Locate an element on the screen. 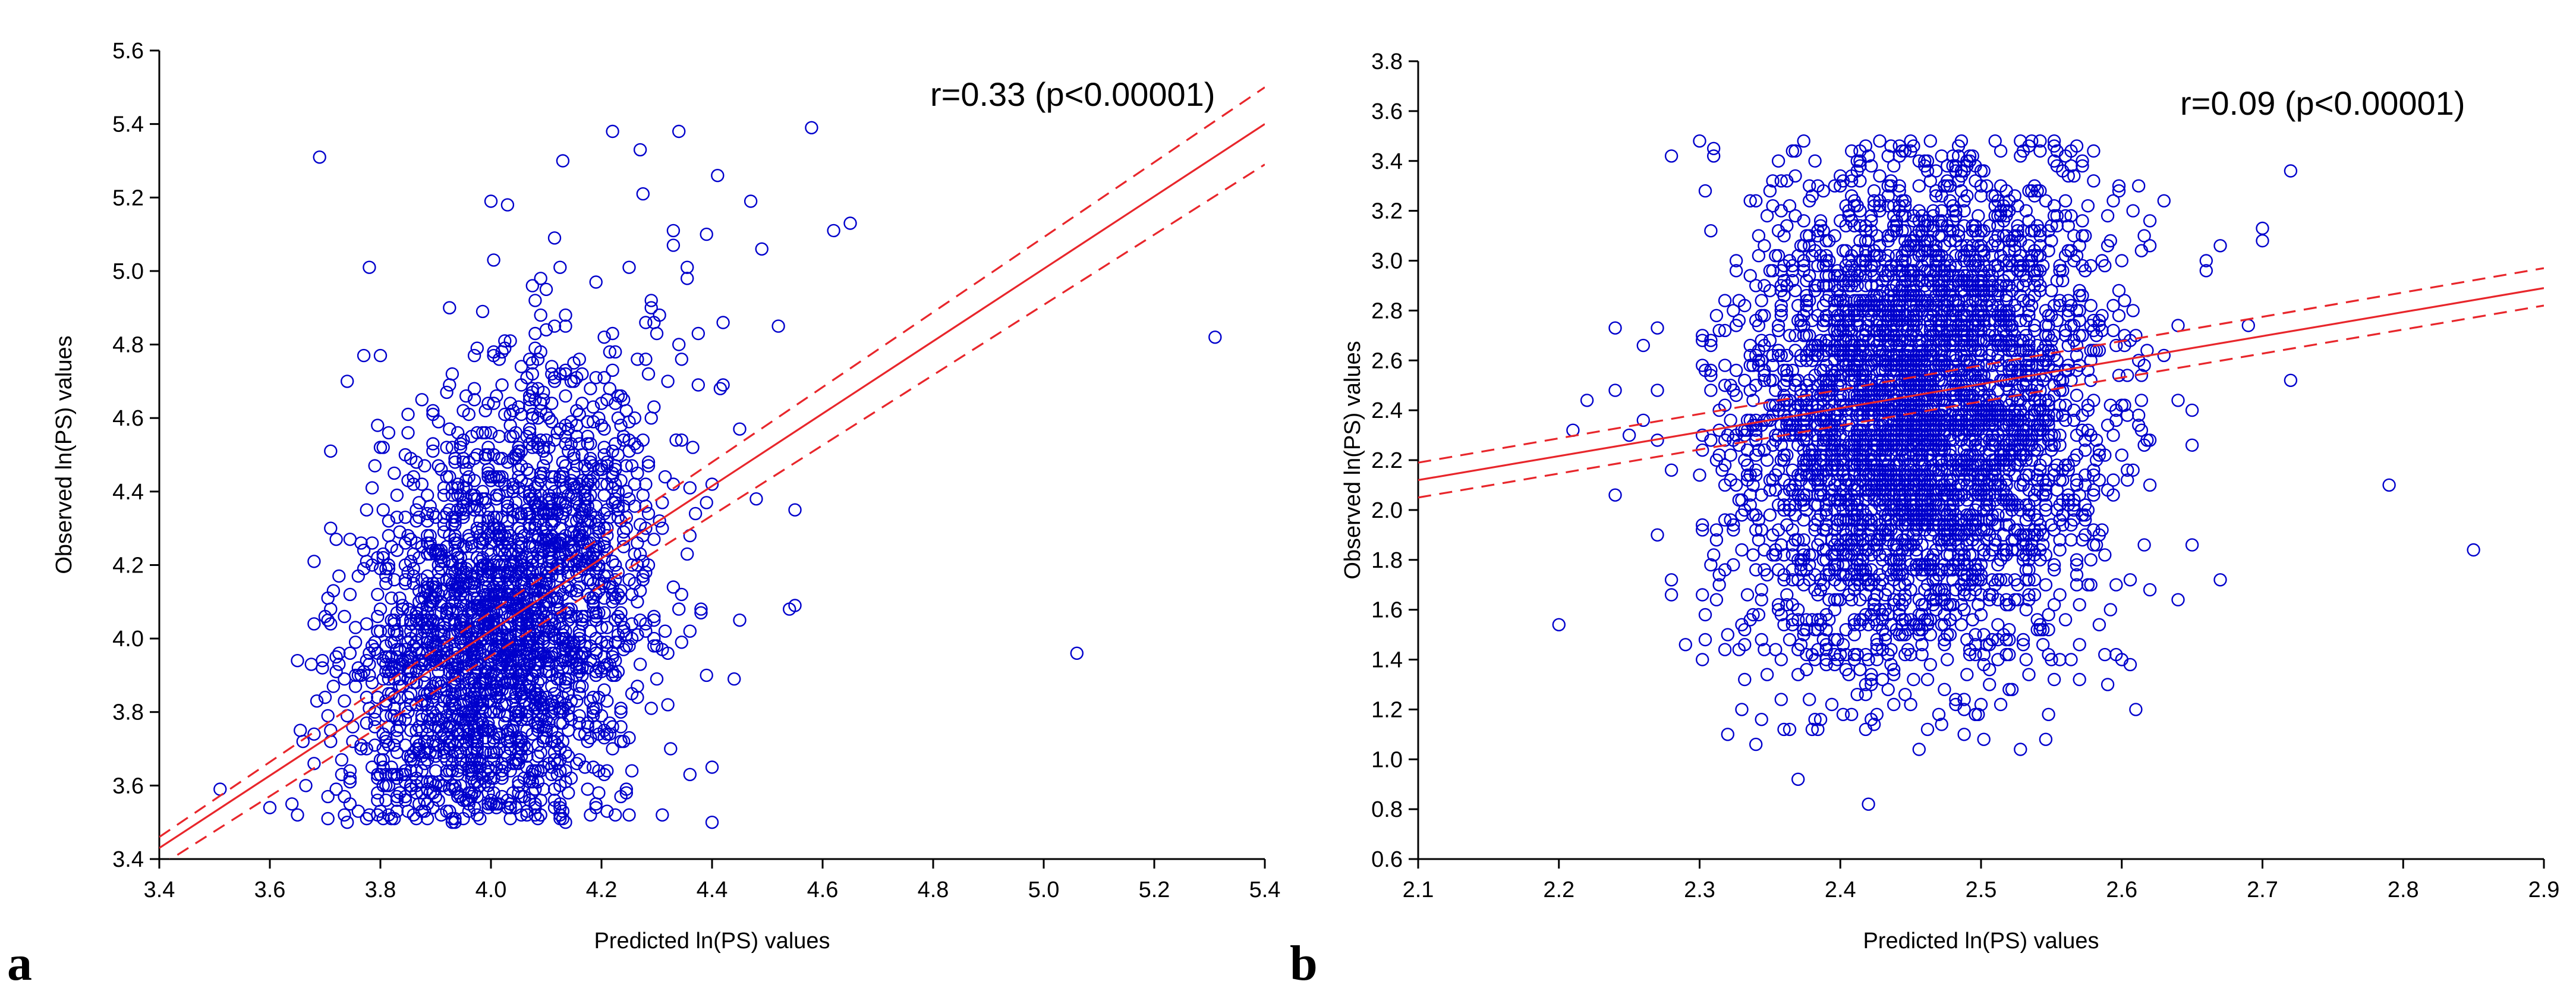 The height and width of the screenshot is (994, 2576). y-tick-label: 3.8 is located at coordinates (1387, 61).